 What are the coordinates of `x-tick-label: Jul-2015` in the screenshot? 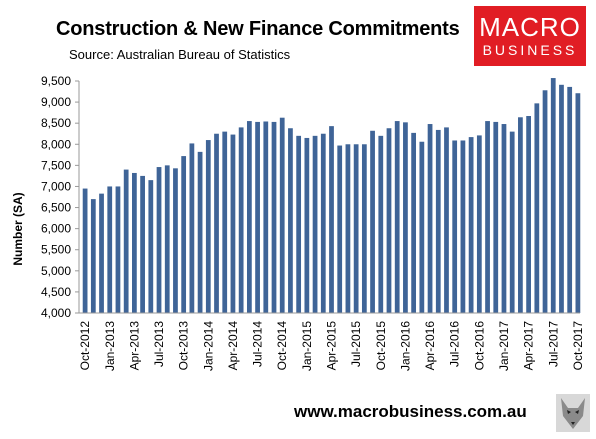 It's located at (356, 344).